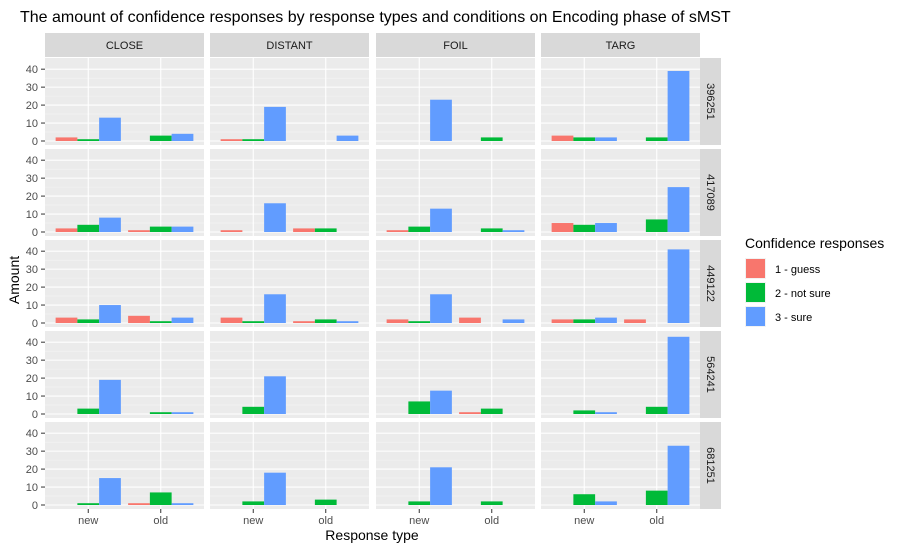  What do you see at coordinates (160, 413) in the screenshot?
I see `bar-564241-close-old-series2` at bounding box center [160, 413].